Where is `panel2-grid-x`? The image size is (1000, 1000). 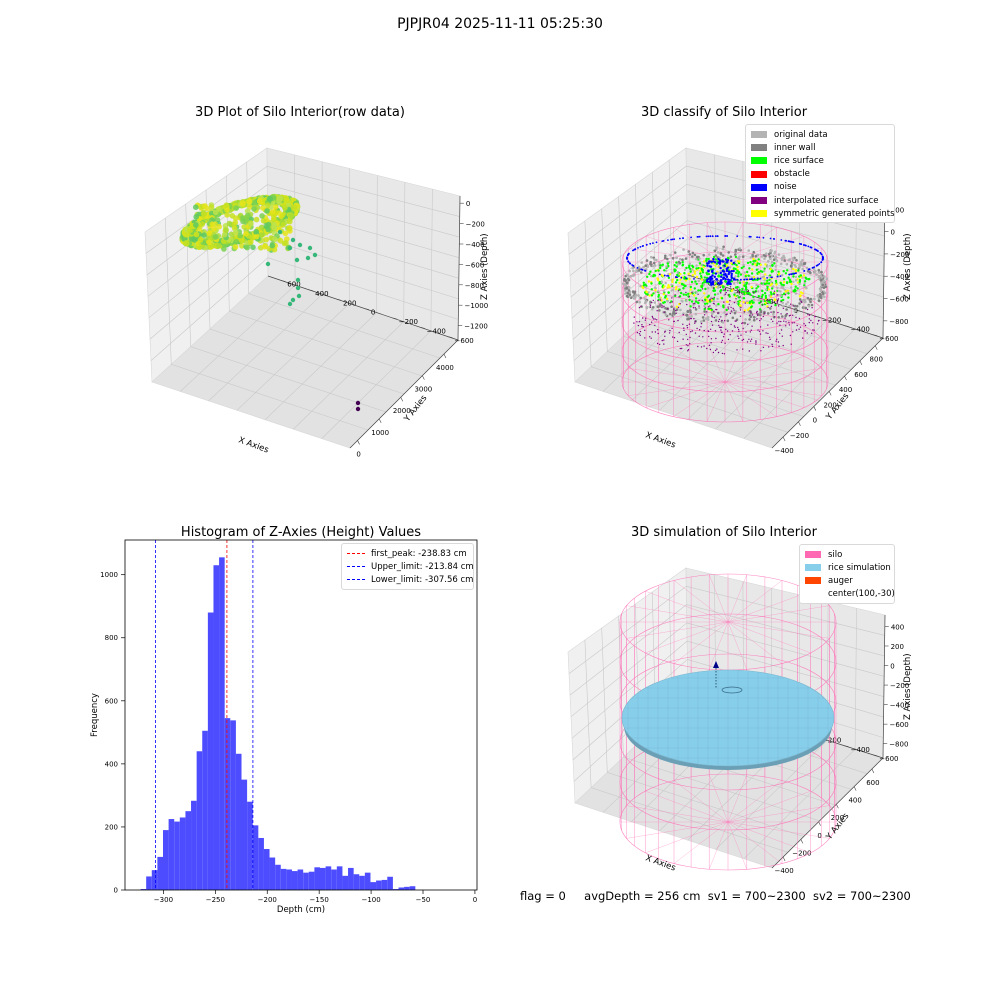 panel2-grid-x is located at coordinates (752, 271).